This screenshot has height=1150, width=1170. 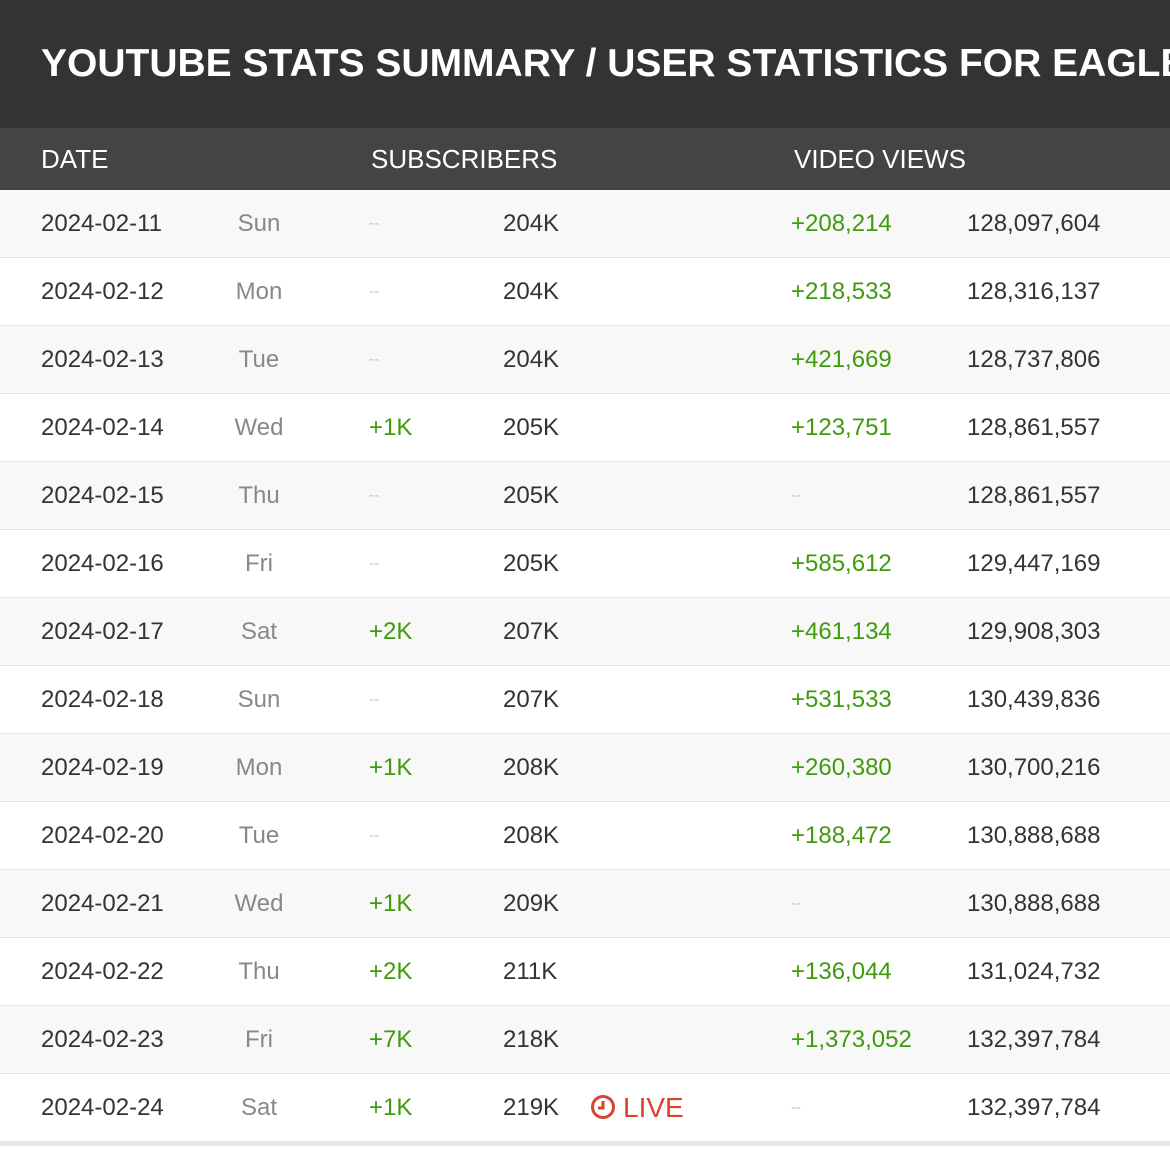 What do you see at coordinates (585, 700) in the screenshot?
I see `table-row: 2024-02-18 Sun -- 207K +531,533 130,439,836` at bounding box center [585, 700].